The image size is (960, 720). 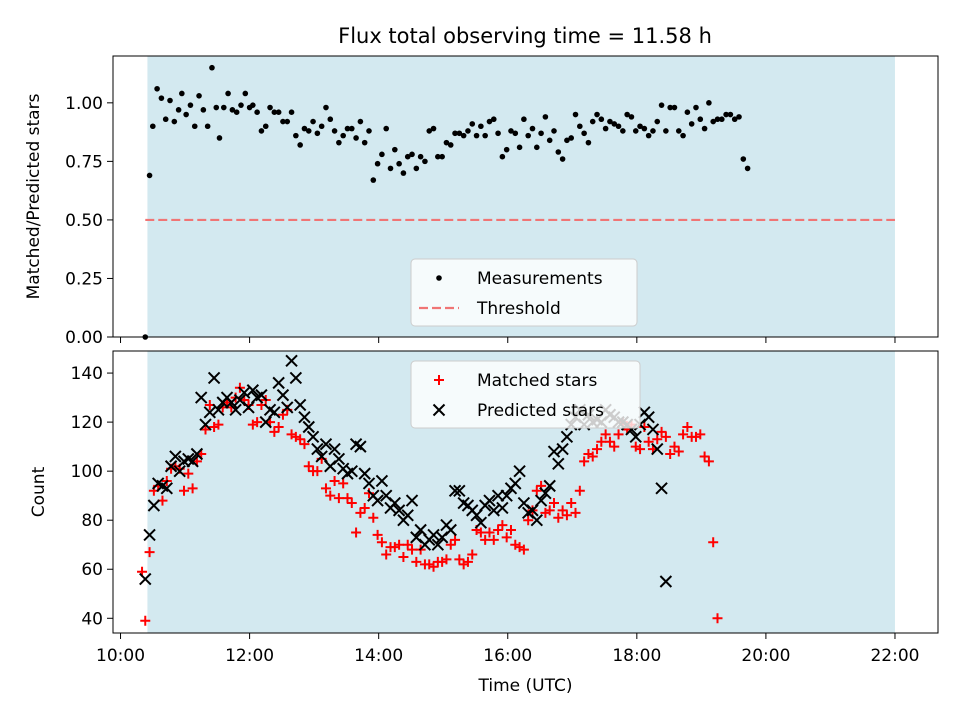 I want to click on count-x-tick-label: 20:00, so click(x=765, y=656).